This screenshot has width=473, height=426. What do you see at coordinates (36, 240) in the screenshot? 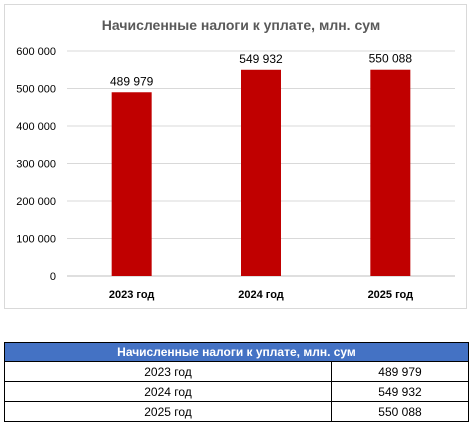
I see `y-tick-label: 100 000` at bounding box center [36, 240].